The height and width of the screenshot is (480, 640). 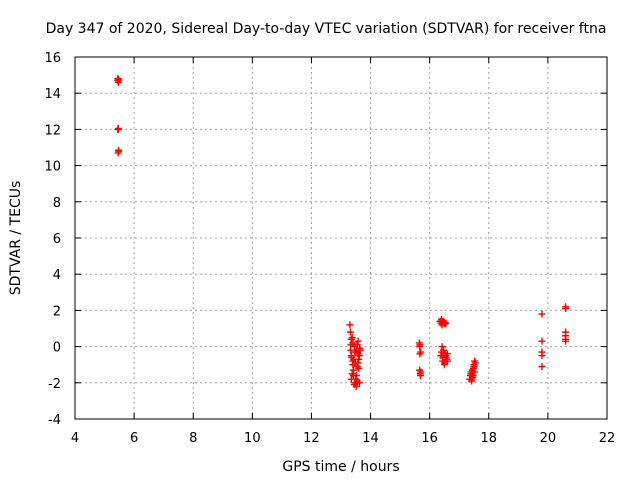 What do you see at coordinates (54, 420) in the screenshot?
I see `y-tick-label: -4` at bounding box center [54, 420].